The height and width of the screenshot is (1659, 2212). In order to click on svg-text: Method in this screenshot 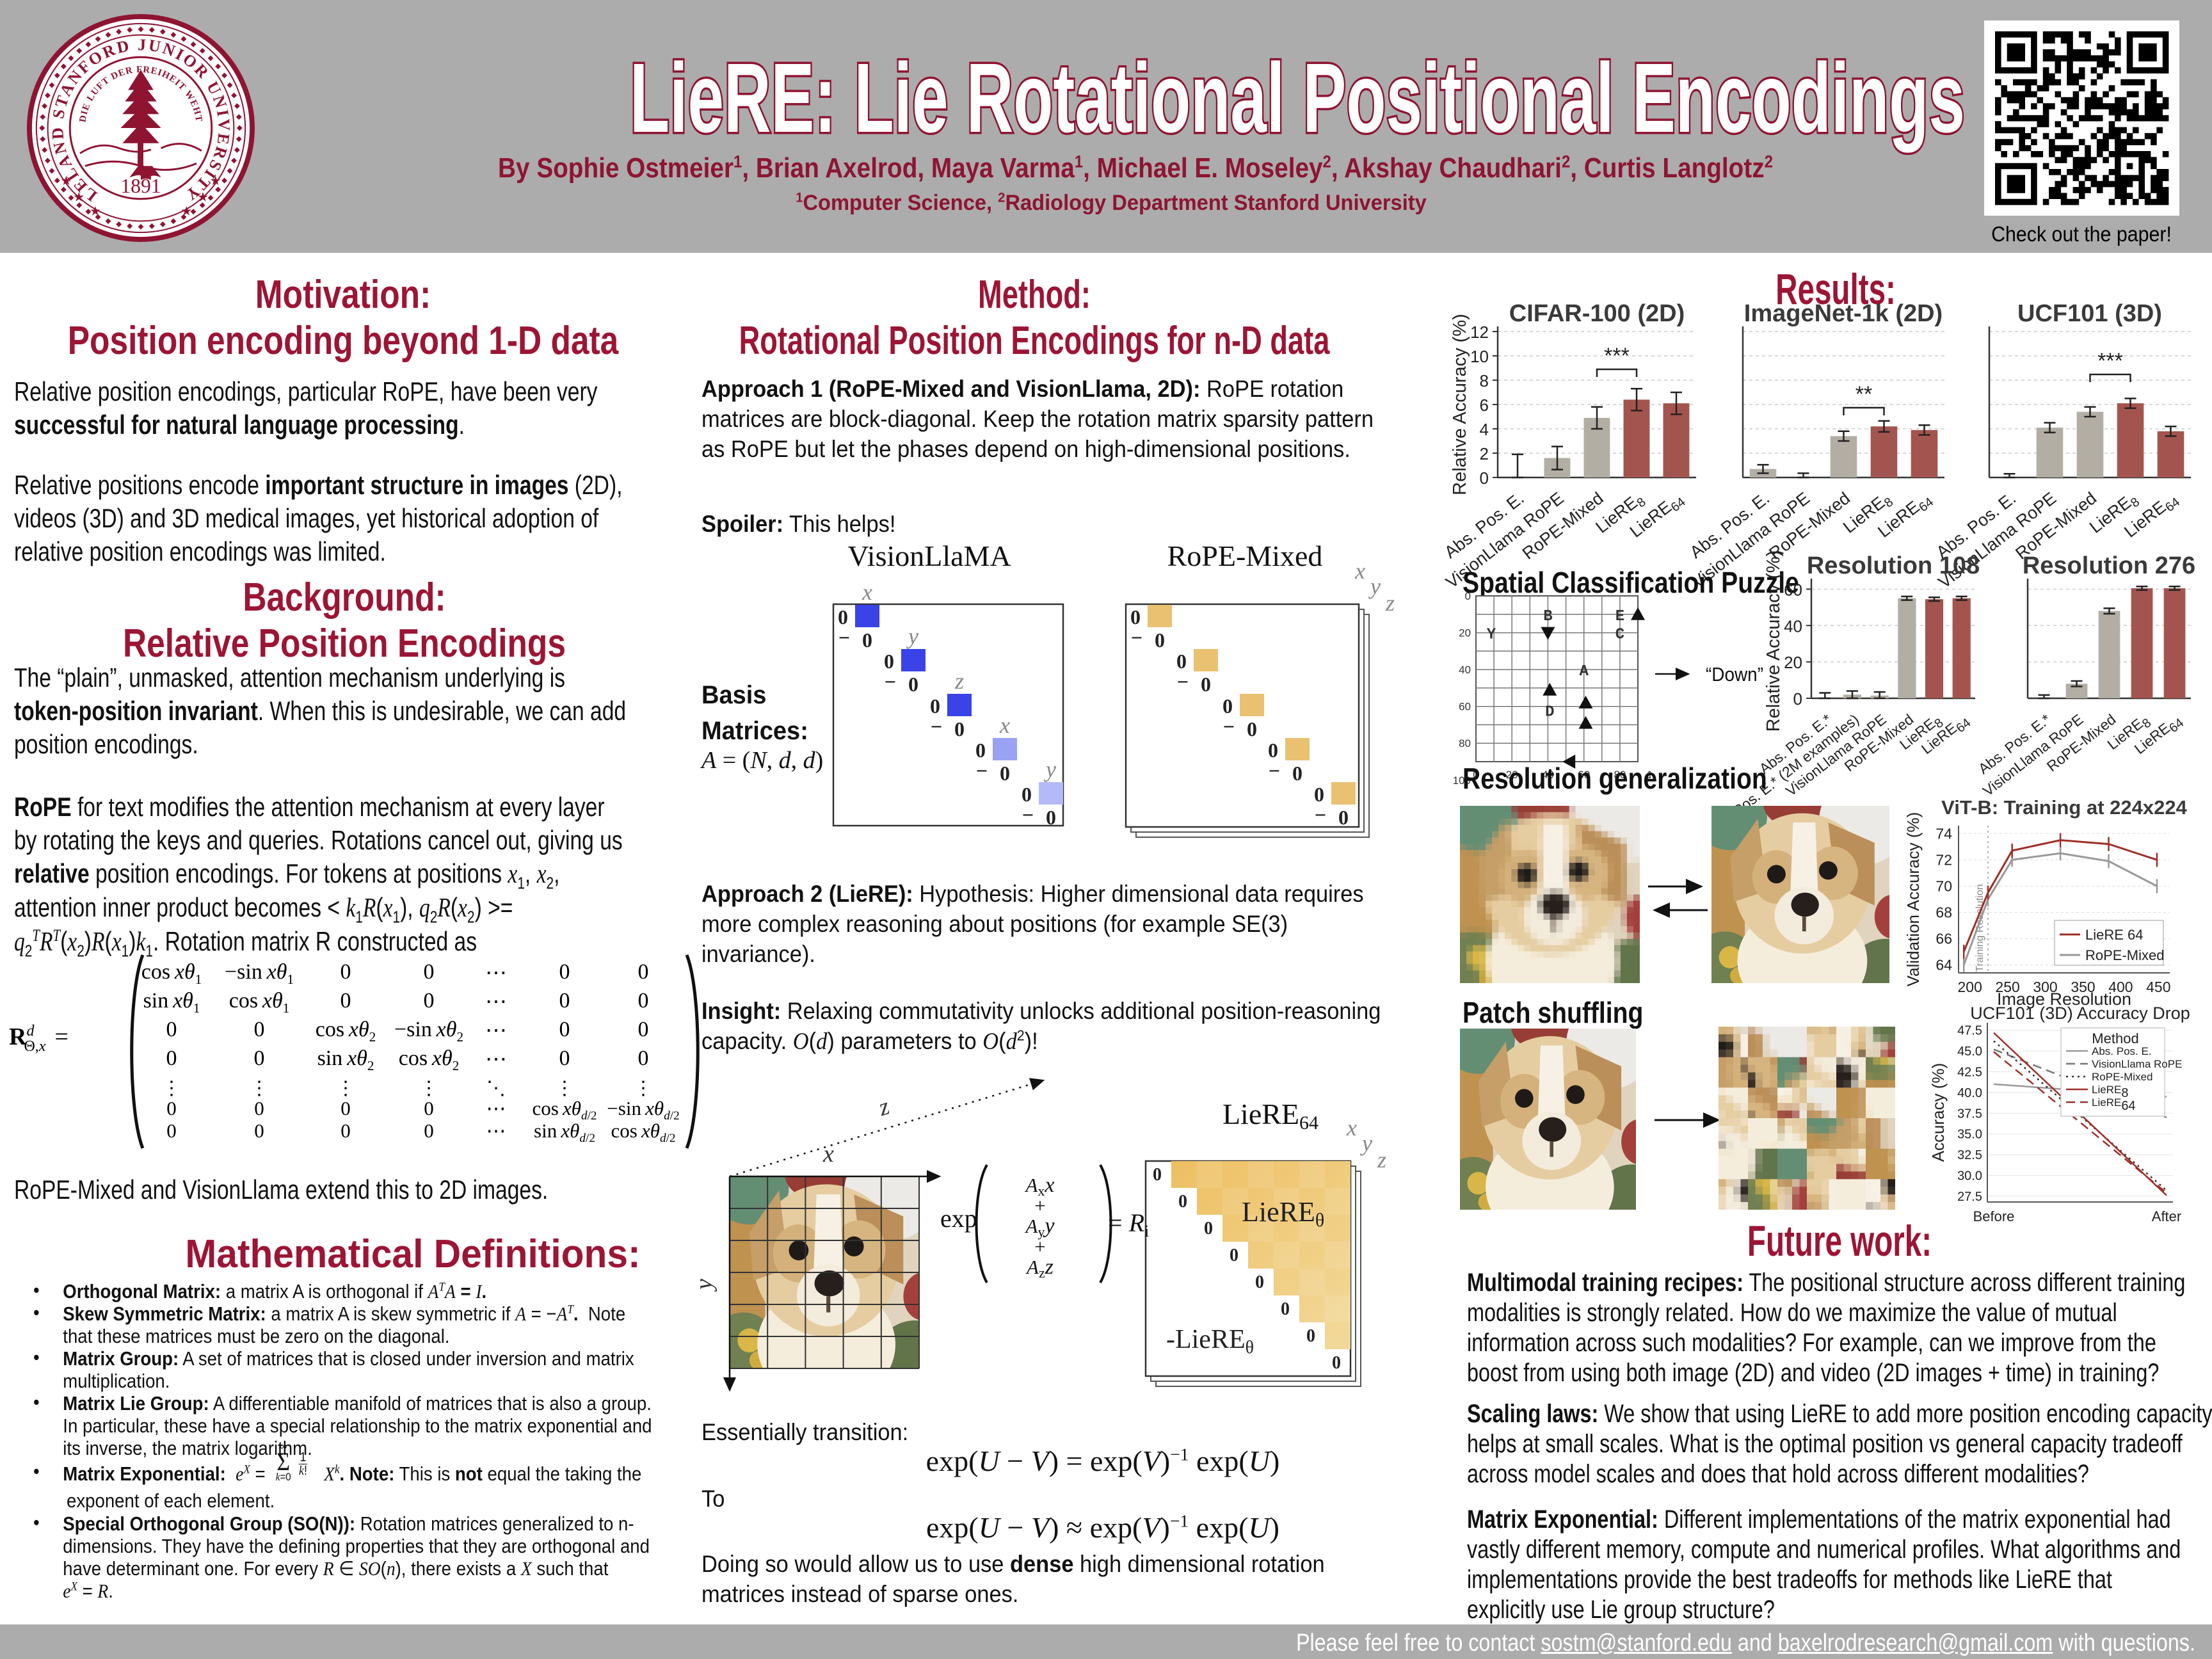, I will do `click(2115, 1038)`.